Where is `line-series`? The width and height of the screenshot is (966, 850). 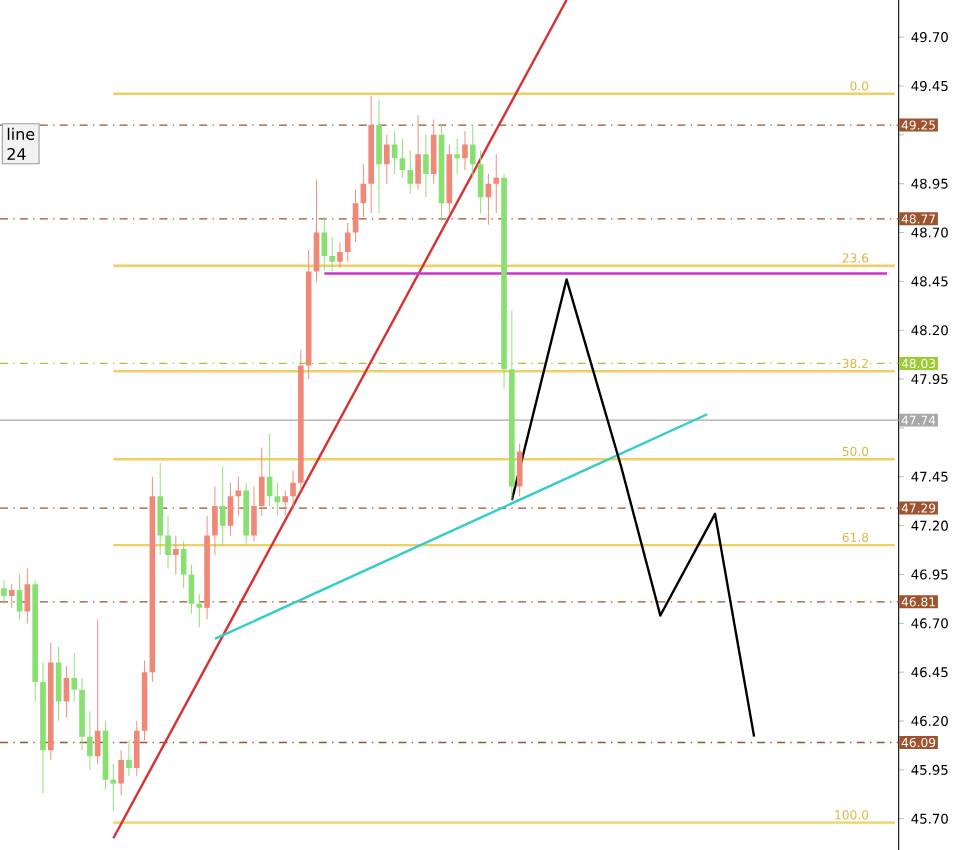
line-series is located at coordinates (633, 508).